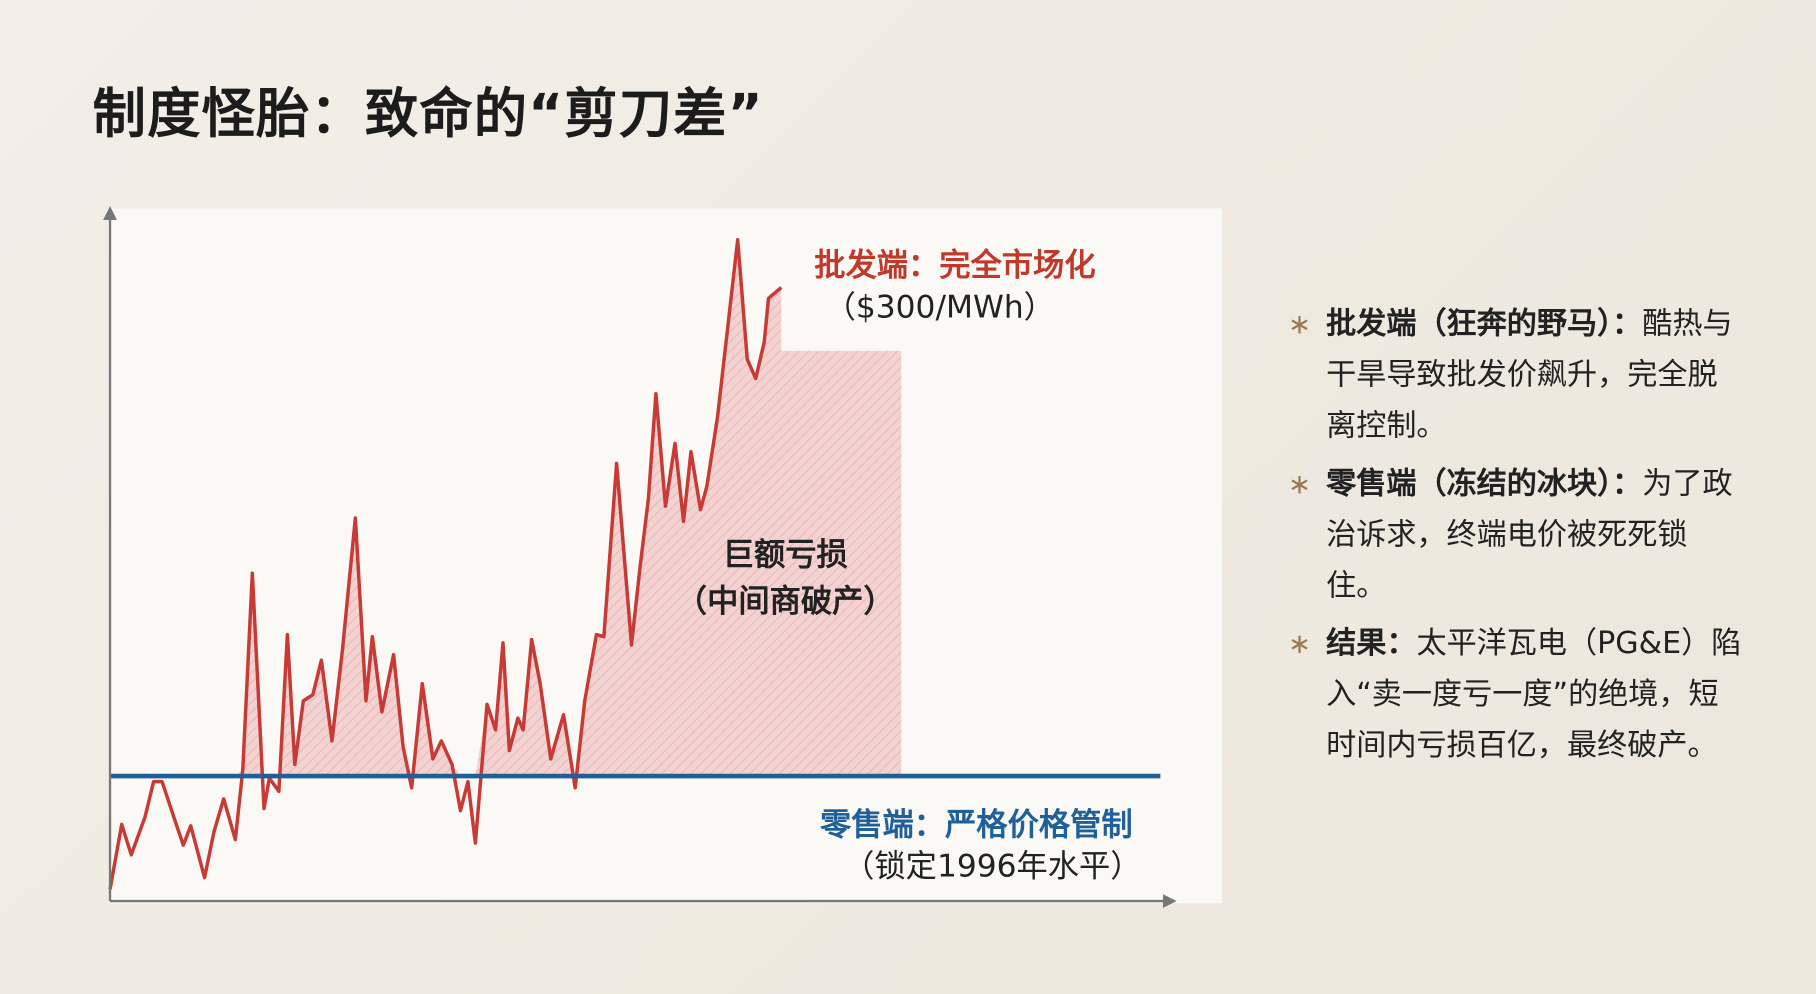  What do you see at coordinates (976, 825) in the screenshot?
I see `annotation: 零售端：严格价格管制` at bounding box center [976, 825].